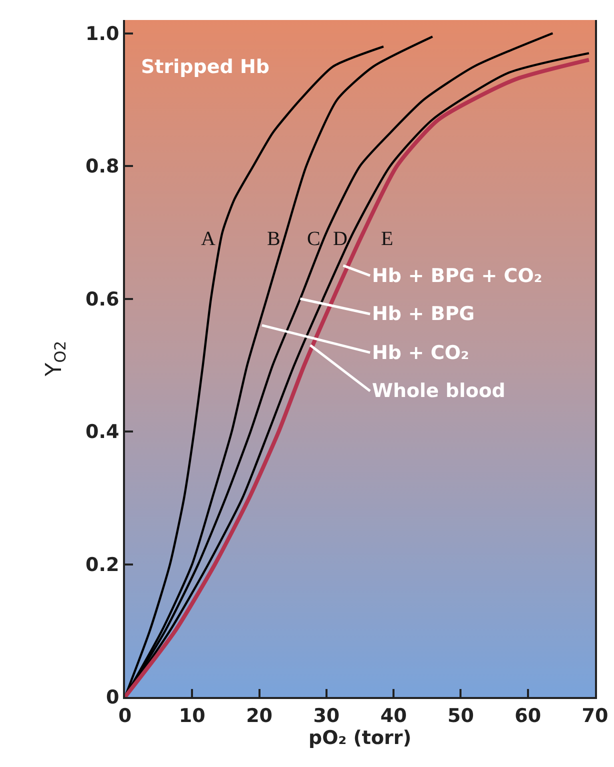 The image size is (614, 767). I want to click on x-tick-label: 40, so click(393, 715).